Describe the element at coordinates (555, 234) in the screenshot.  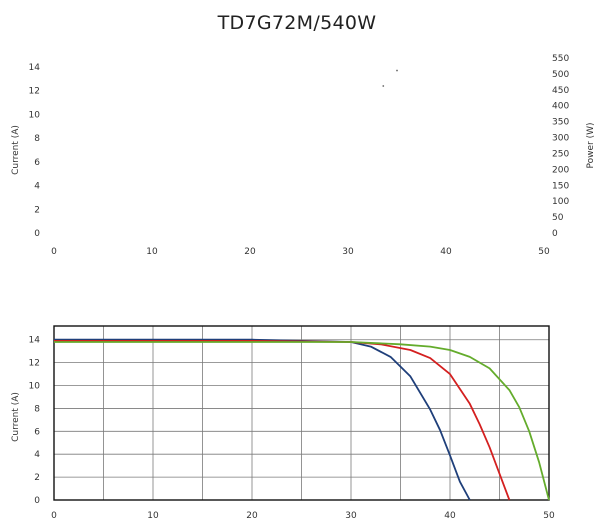
I see `y2-tick-label: 0` at that location.